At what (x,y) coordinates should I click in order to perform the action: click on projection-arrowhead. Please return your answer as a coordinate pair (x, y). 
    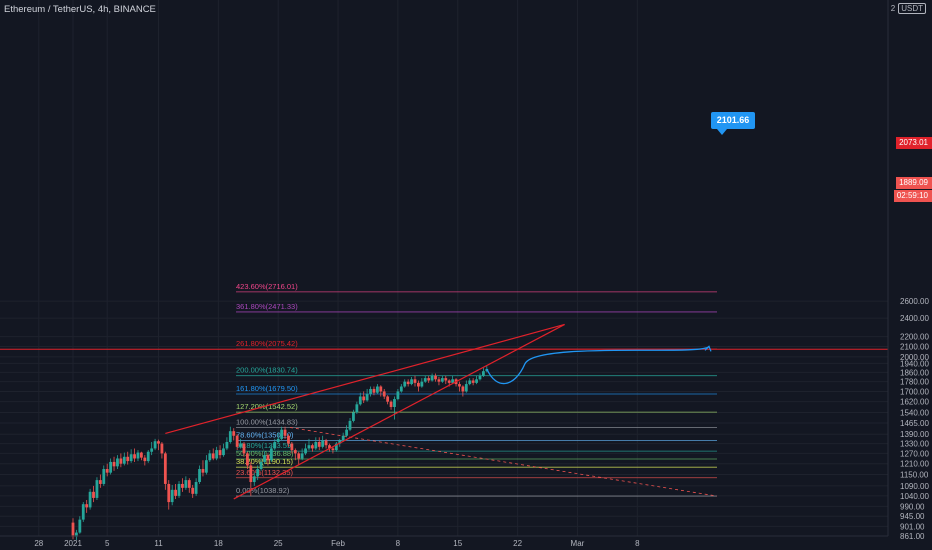
    Looking at the image, I should click on (708, 348).